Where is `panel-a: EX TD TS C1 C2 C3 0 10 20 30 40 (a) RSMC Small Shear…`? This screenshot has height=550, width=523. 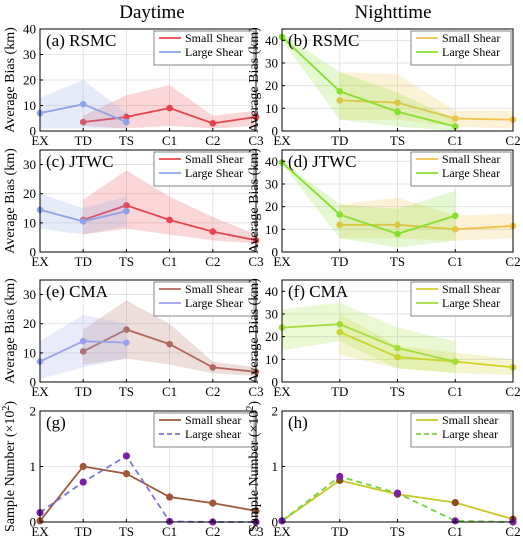 panel-a: EX TD TS C1 C2 C3 0 10 20 30 40 (a) RSMC Small Shear… is located at coordinates (133, 85).